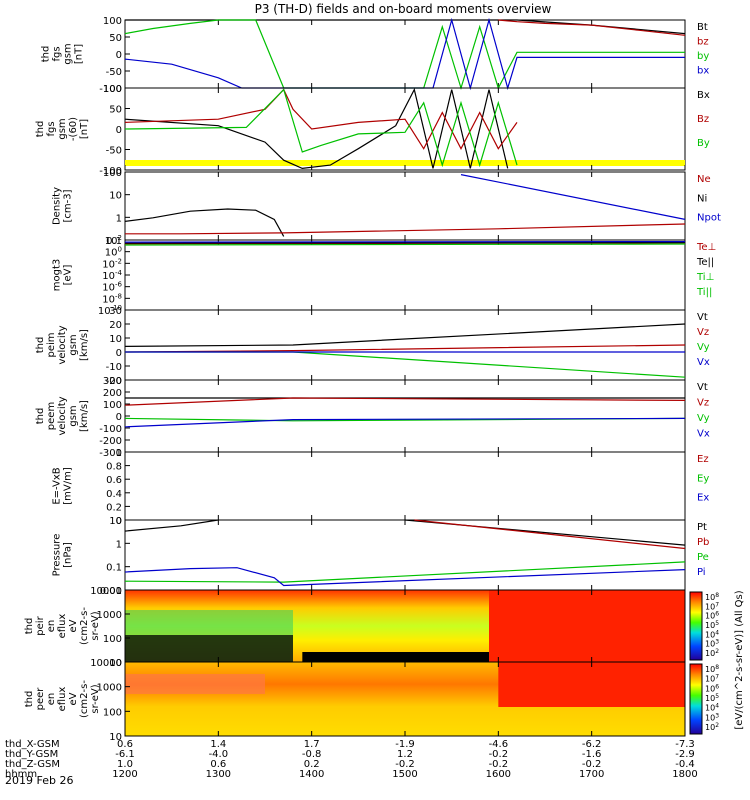 This screenshot has height=800, width=750. What do you see at coordinates (31, 754) in the screenshot?
I see `x-row-label: thd_Y-GSM` at bounding box center [31, 754].